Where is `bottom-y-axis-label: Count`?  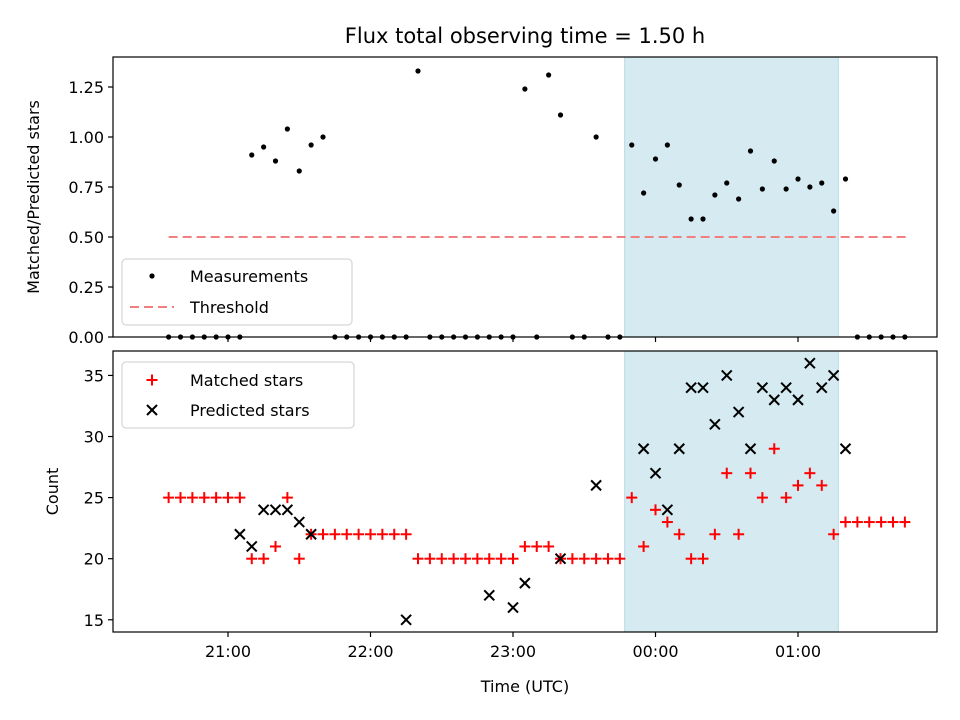 bottom-y-axis-label: Count is located at coordinates (52, 492).